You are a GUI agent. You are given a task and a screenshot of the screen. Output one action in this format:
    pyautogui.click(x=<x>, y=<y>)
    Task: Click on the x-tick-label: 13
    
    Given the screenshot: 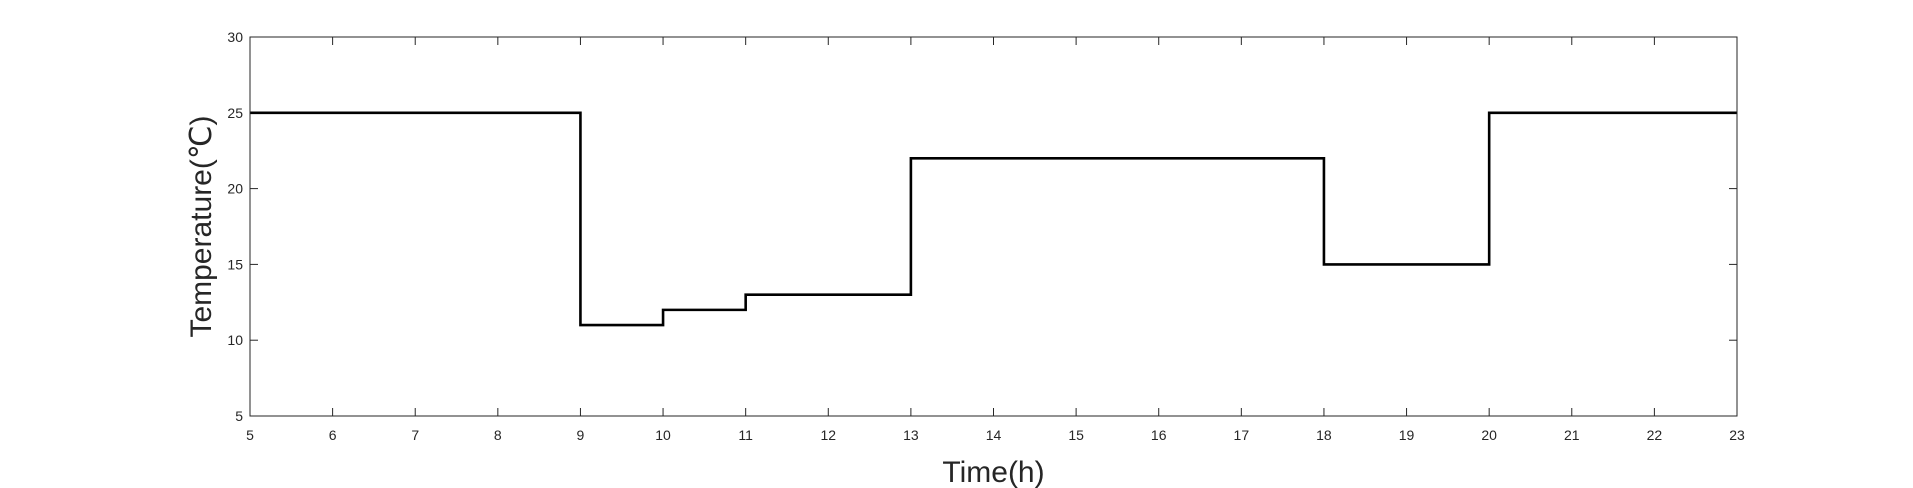 What is the action you would take?
    pyautogui.click(x=911, y=435)
    